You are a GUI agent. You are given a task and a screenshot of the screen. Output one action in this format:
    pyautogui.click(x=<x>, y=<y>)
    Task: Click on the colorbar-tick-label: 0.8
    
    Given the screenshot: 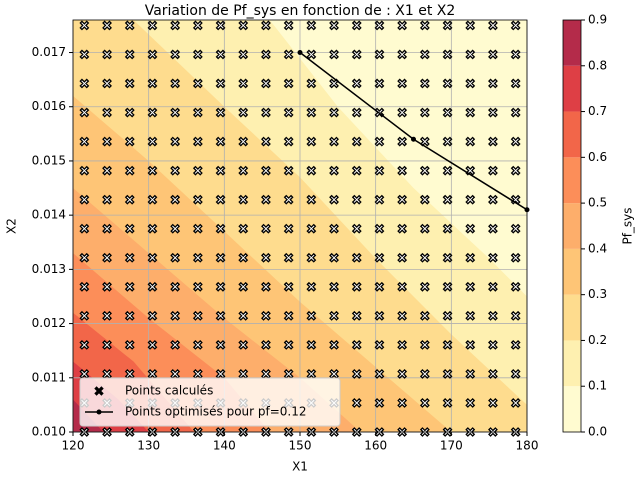 What is the action you would take?
    pyautogui.click(x=597, y=65)
    